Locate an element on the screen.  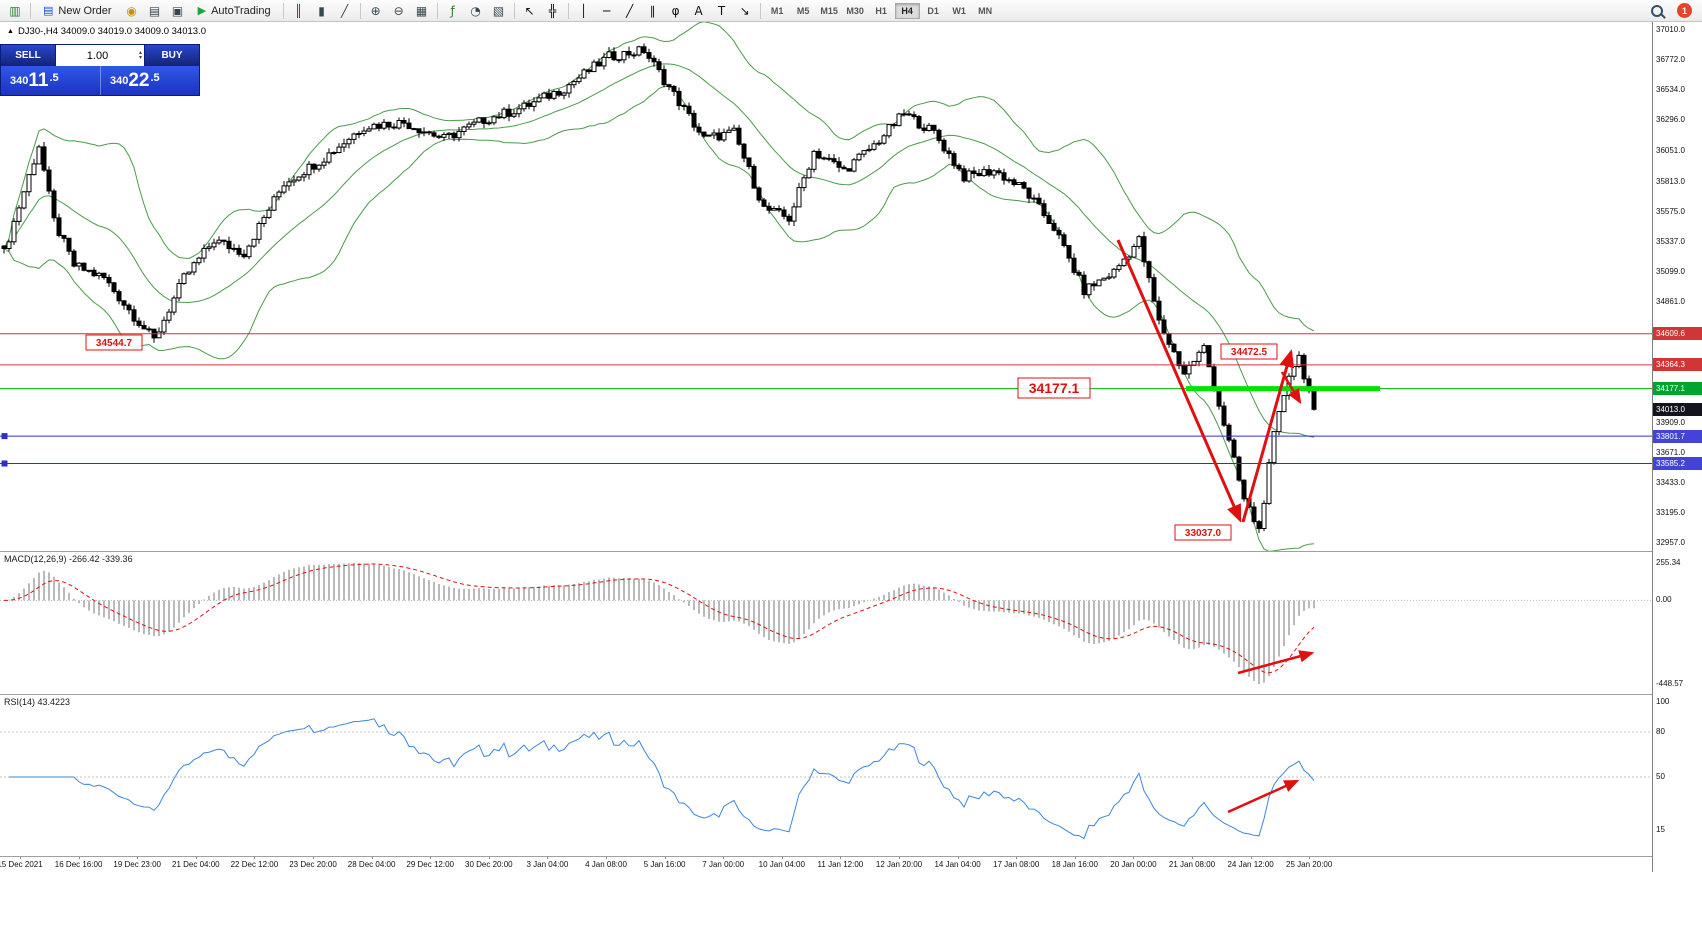
time-axis-label: 10 Jan 04:00 is located at coordinates (781, 864).